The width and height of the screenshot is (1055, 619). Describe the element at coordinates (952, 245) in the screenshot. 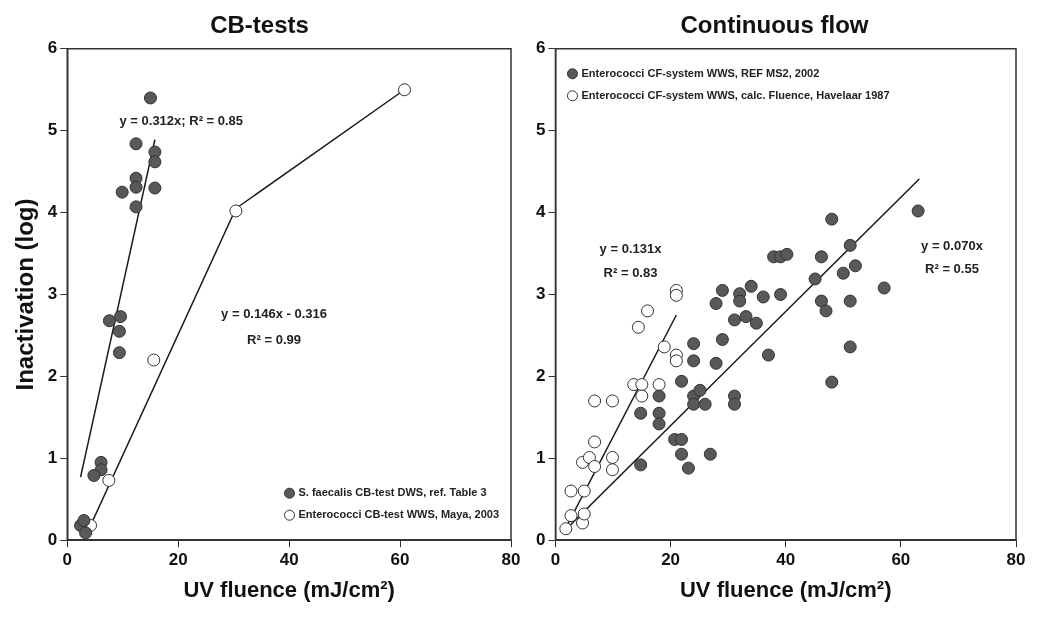

I see `annotation: y = 0.070x` at that location.